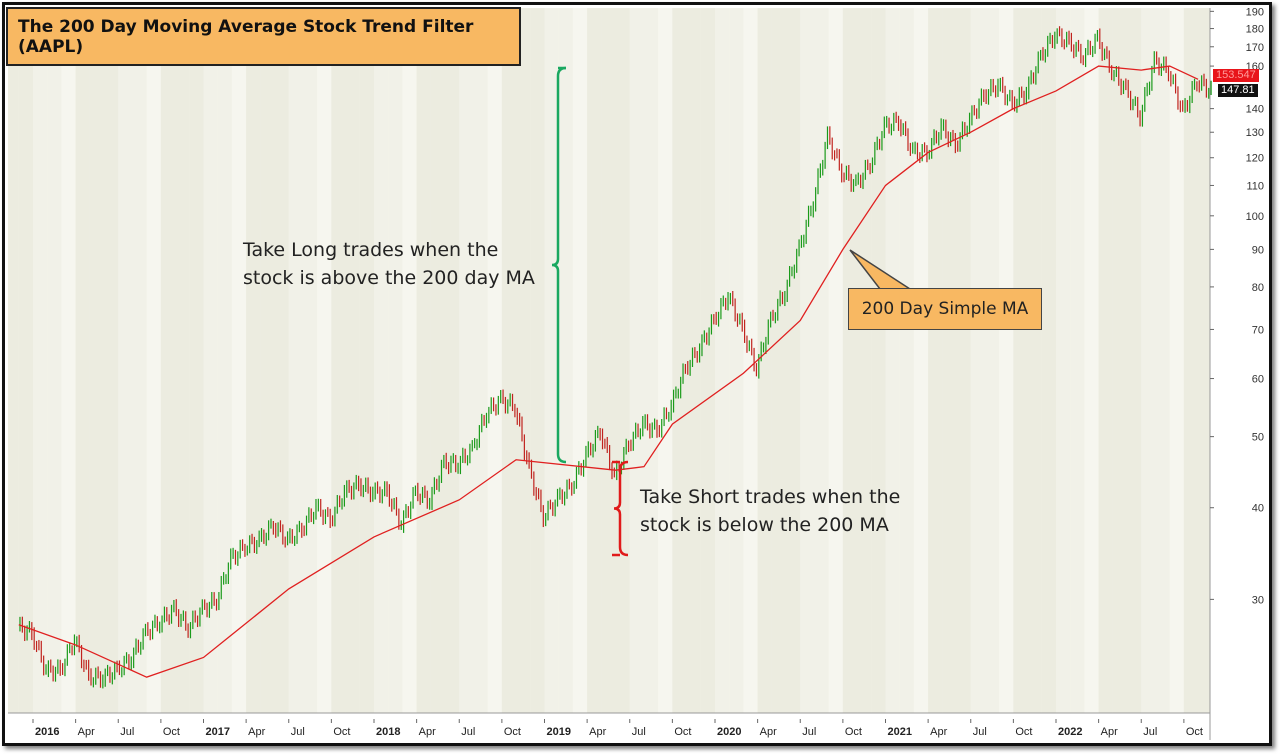  What do you see at coordinates (218, 732) in the screenshot?
I see `x-tick-label: 2017` at bounding box center [218, 732].